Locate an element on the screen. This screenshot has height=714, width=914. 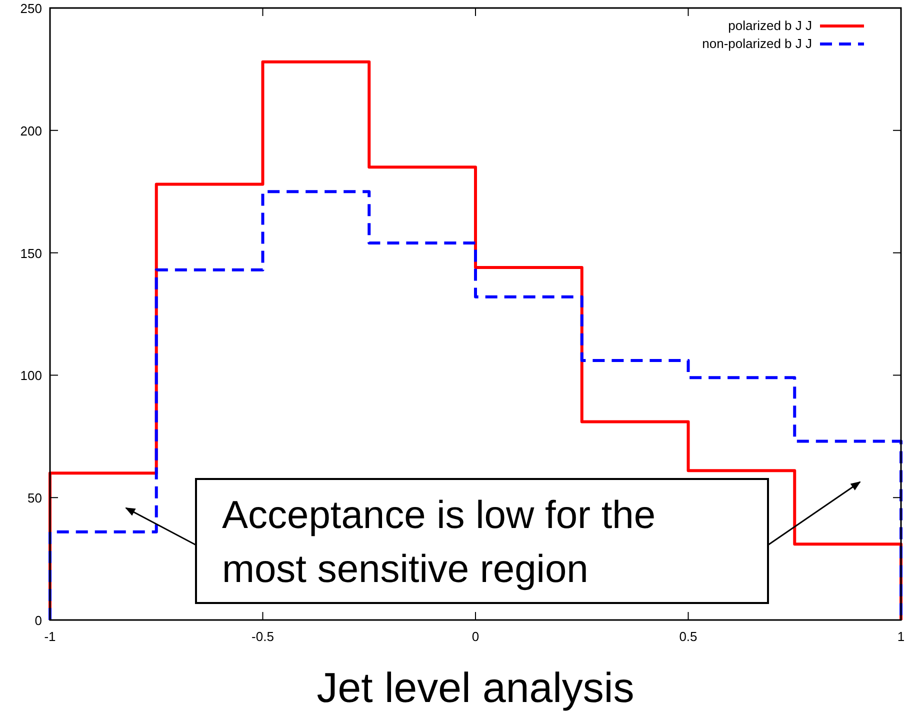
legend-label: polarized b J J is located at coordinates (770, 25).